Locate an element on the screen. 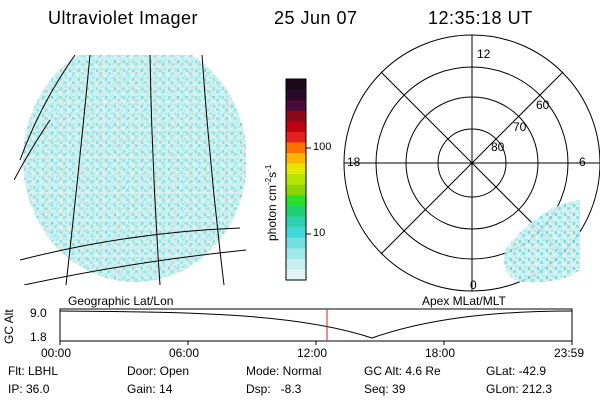 The height and width of the screenshot is (400, 600). mlt-label-6: 6 is located at coordinates (582, 162).